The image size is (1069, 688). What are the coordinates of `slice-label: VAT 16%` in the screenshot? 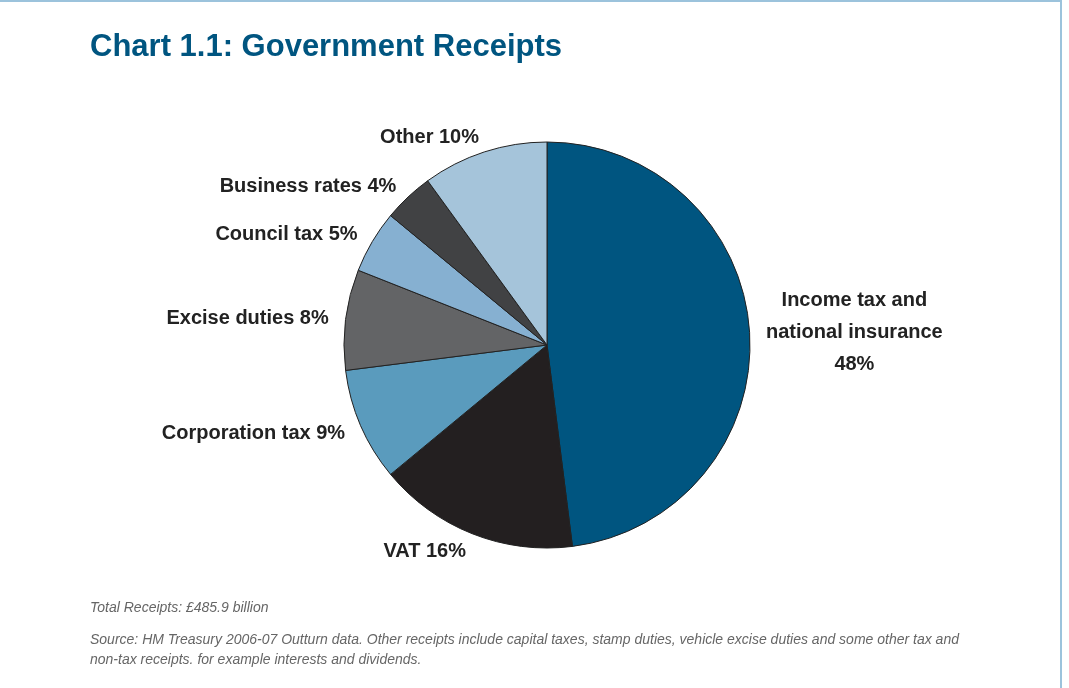 It's located at (425, 549).